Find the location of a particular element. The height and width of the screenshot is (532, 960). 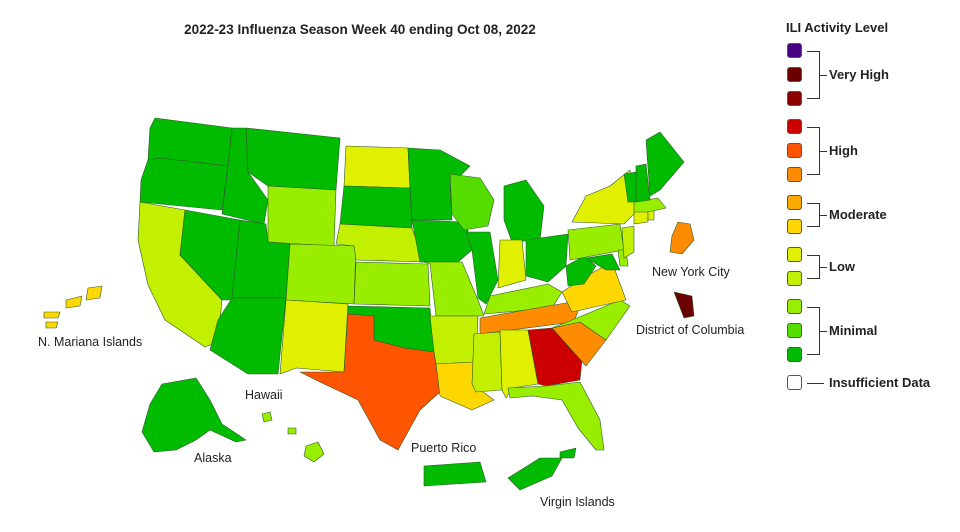

legend-label: High is located at coordinates (843, 150).